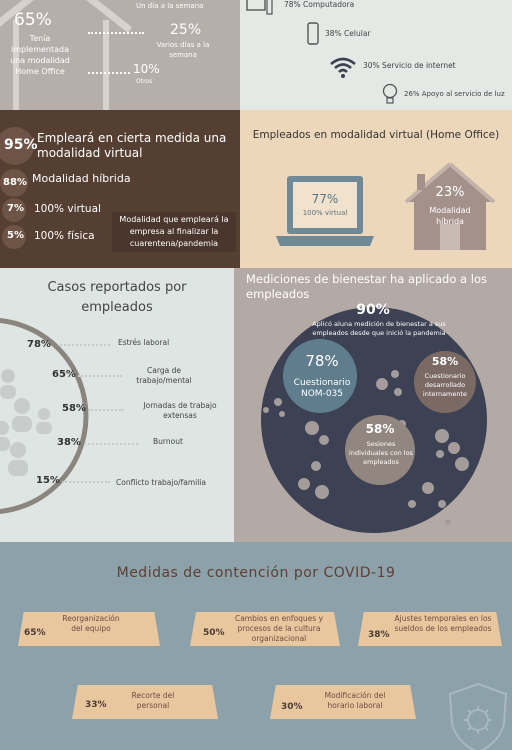 This screenshot has width=512, height=750. I want to click on covid-label: Reorganización del equipo, so click(91, 623).